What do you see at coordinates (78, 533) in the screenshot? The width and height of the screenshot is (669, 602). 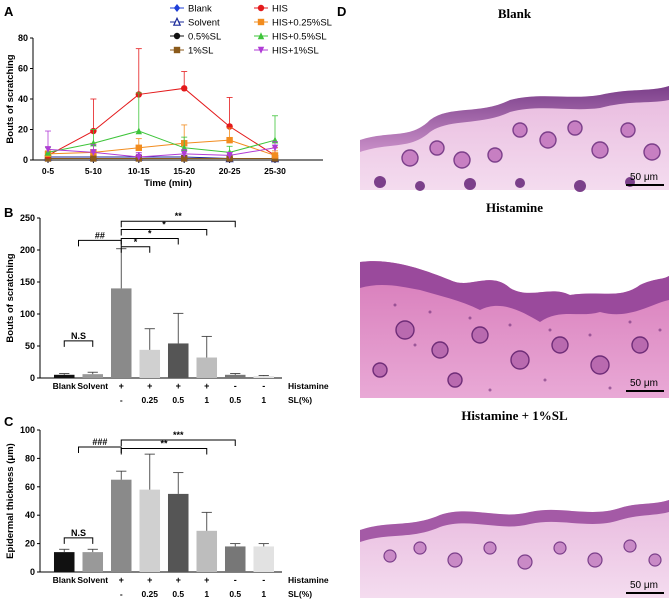 I see `significance-label: N.S` at bounding box center [78, 533].